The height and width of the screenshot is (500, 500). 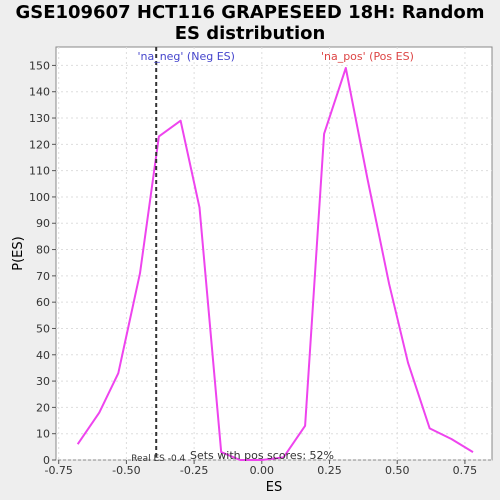 What do you see at coordinates (43, 276) in the screenshot?
I see `y-tick-label: 70` at bounding box center [43, 276].